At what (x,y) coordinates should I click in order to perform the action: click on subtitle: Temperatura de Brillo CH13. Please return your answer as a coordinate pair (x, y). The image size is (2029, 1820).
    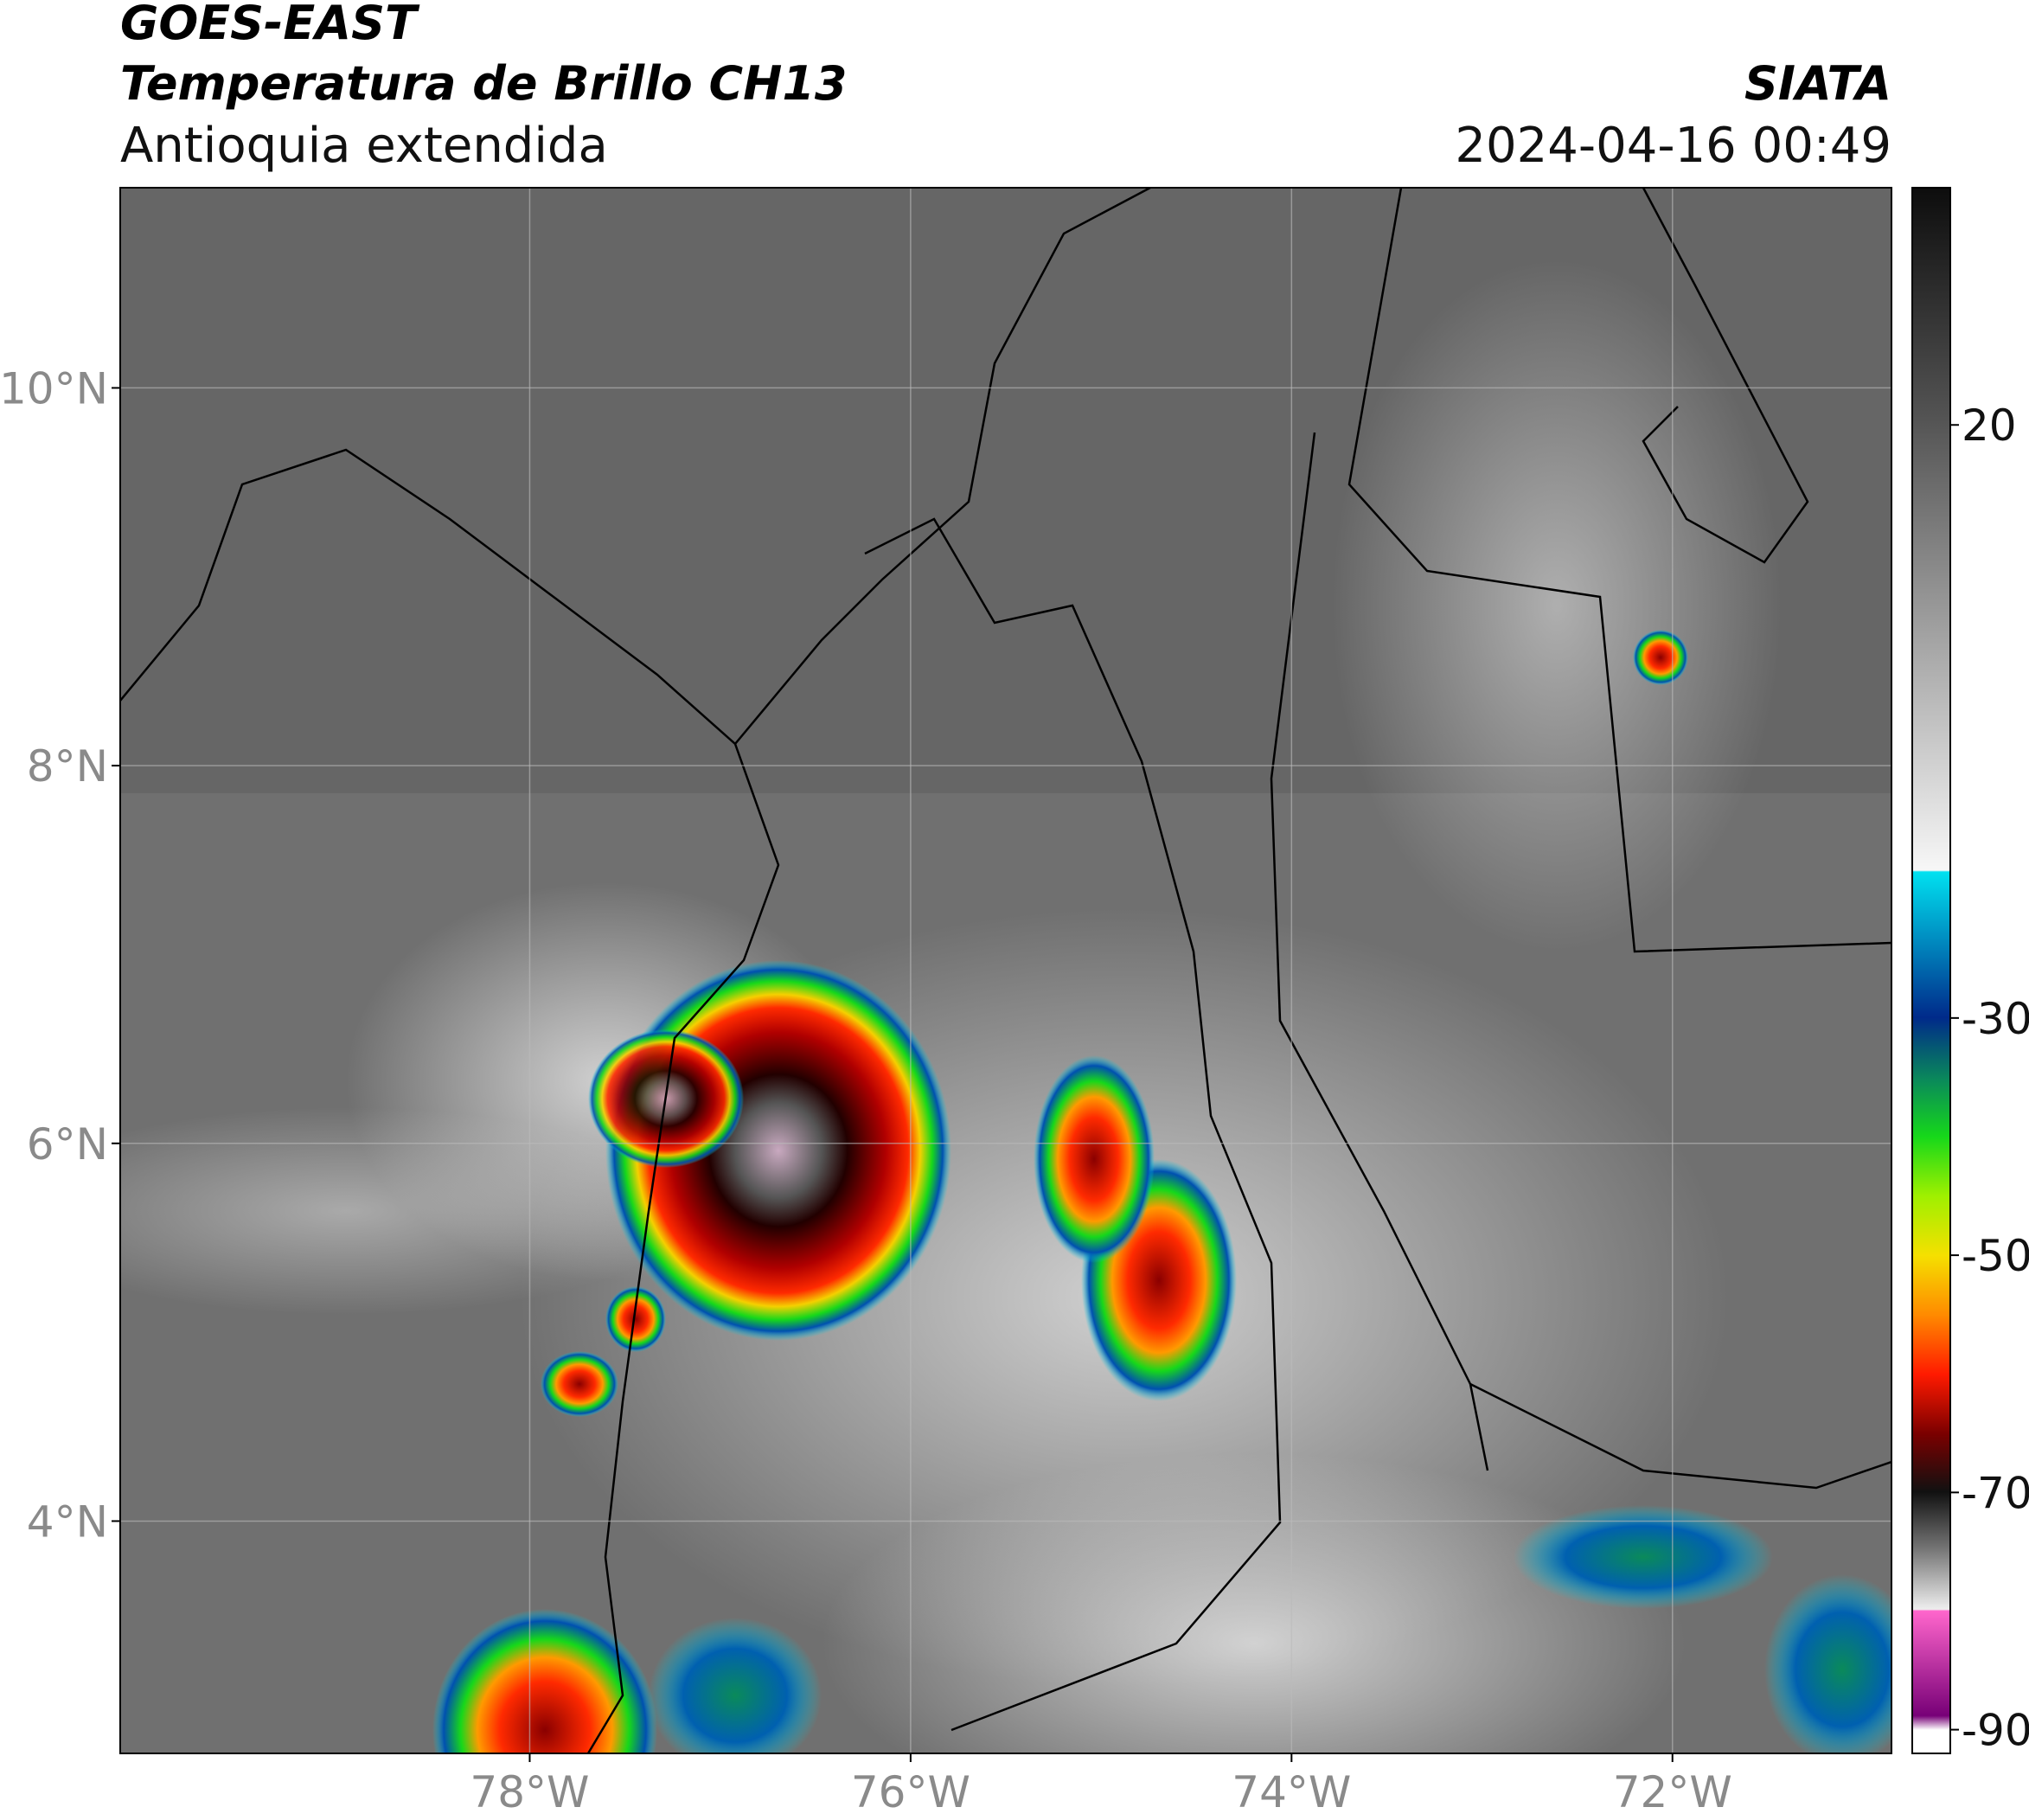
    Looking at the image, I should click on (484, 83).